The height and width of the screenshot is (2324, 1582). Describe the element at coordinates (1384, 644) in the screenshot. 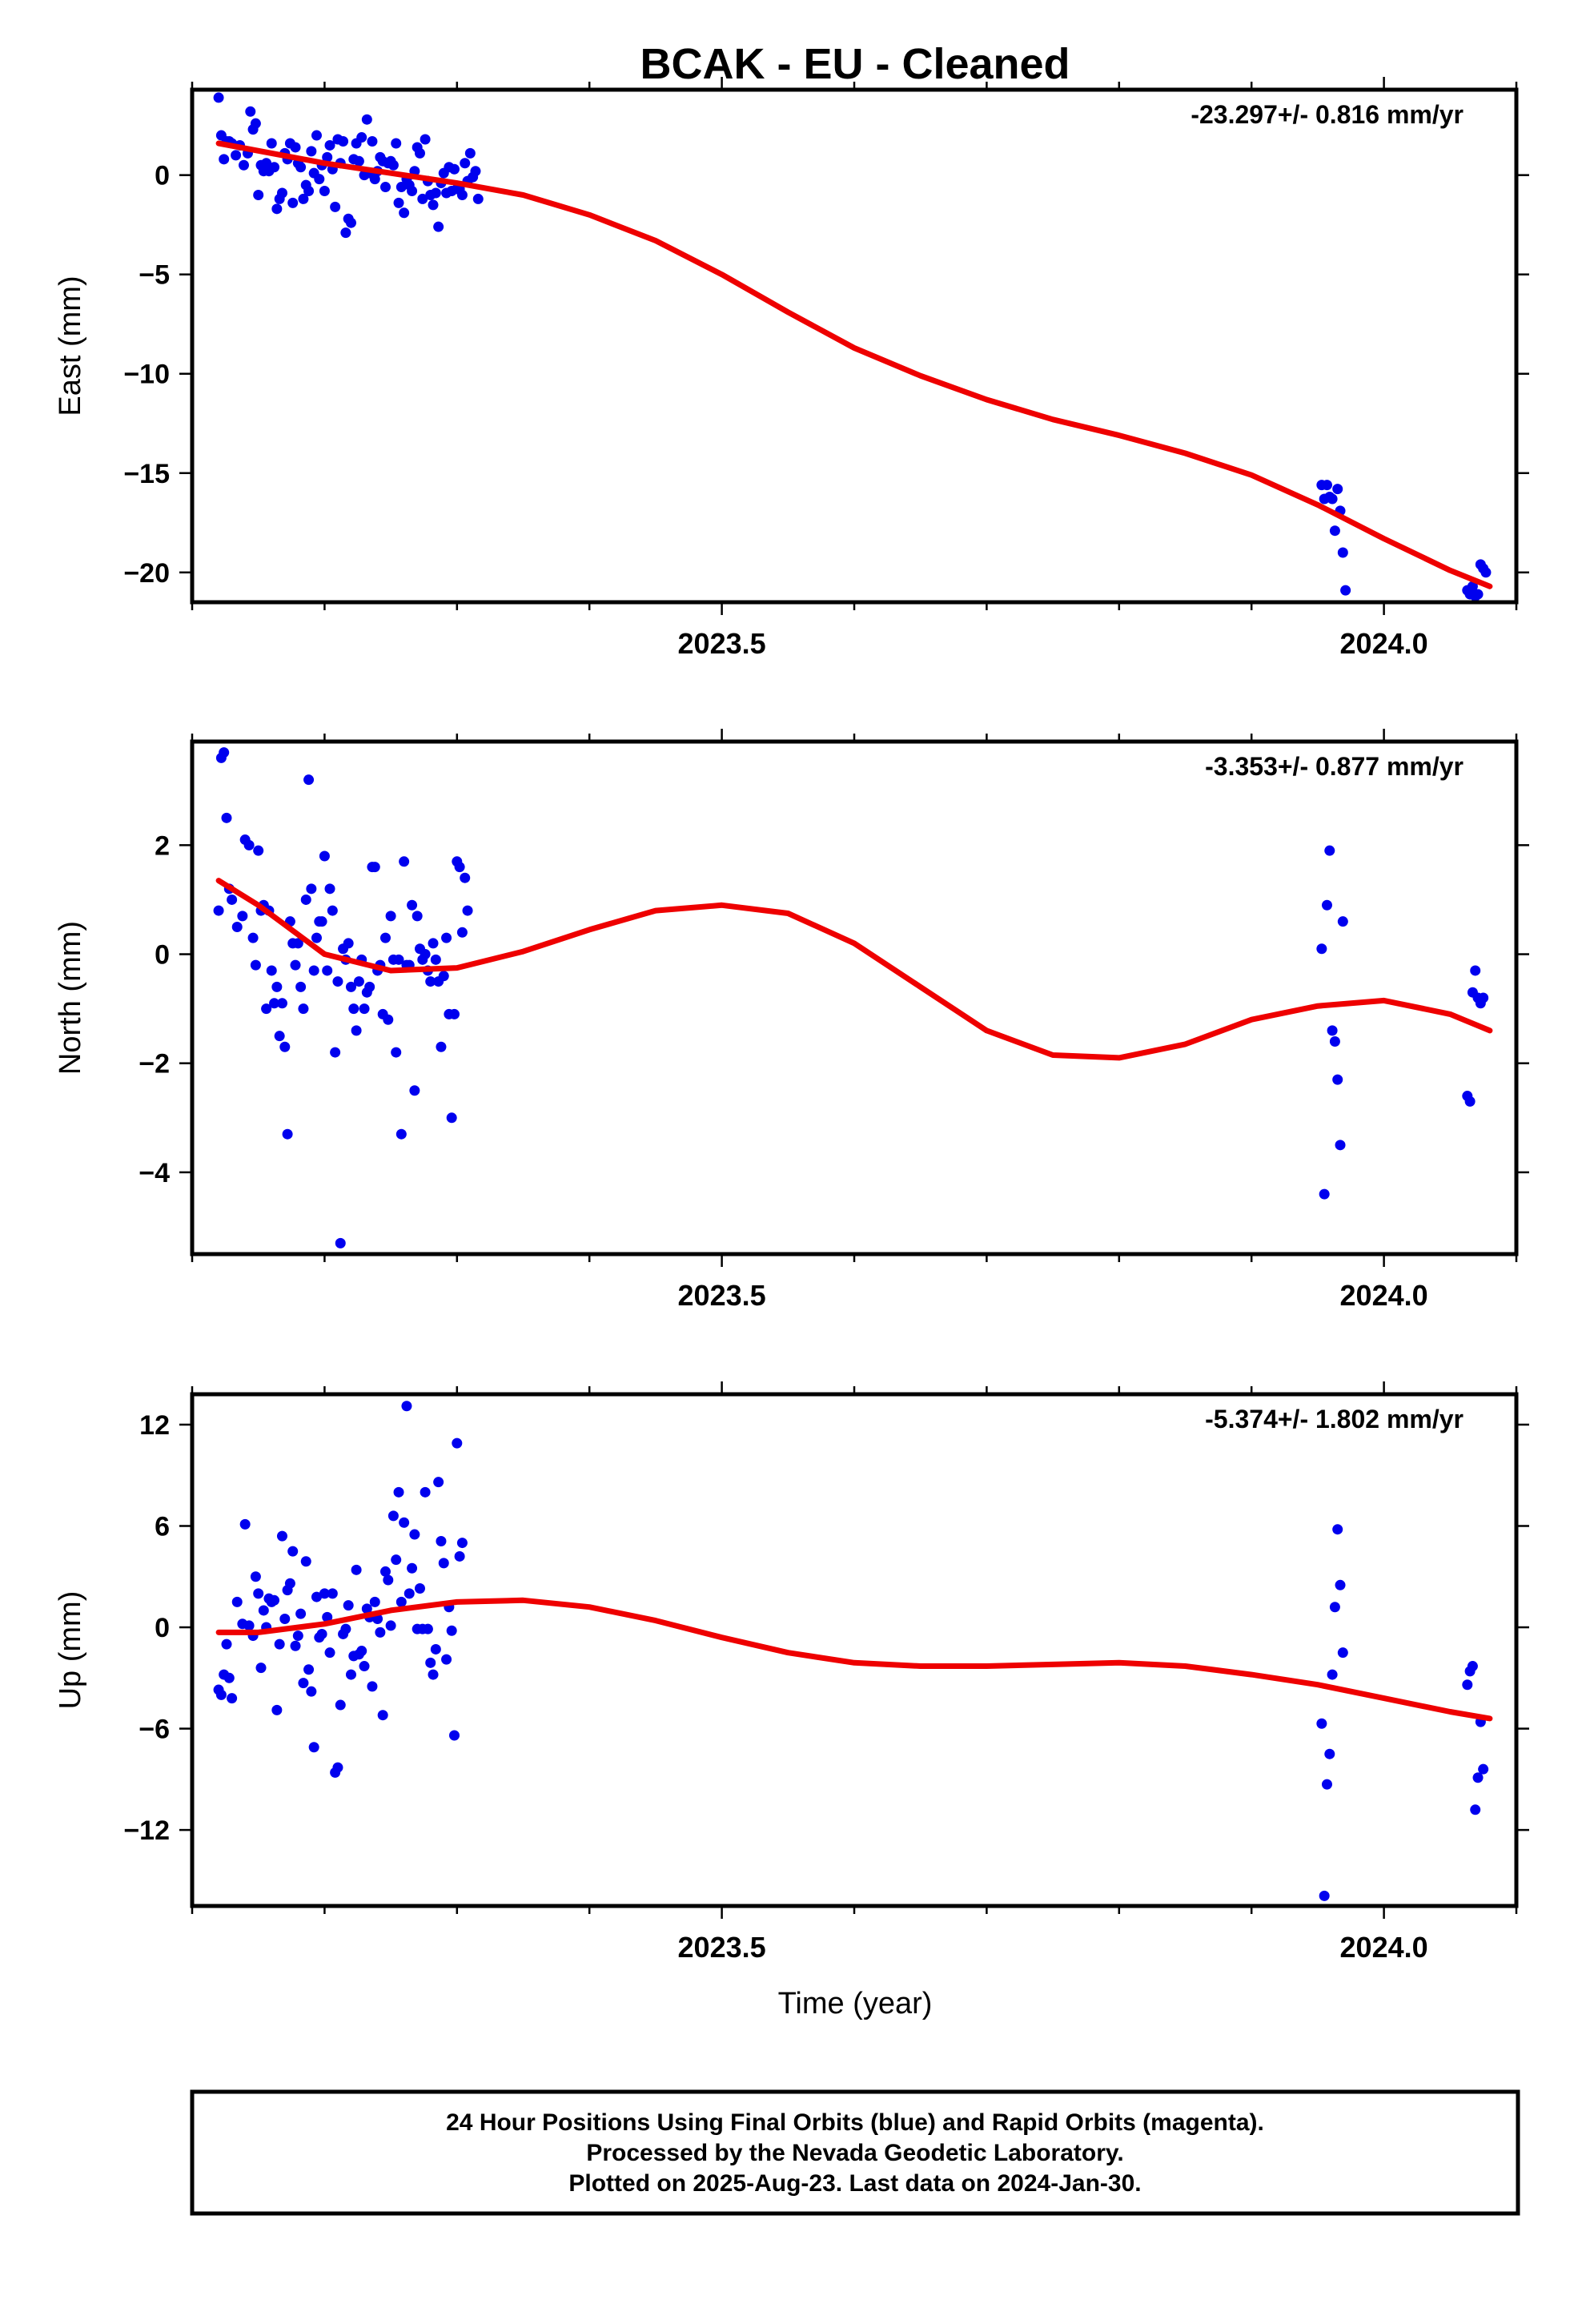

I see `east-xtick-label: 2024.0` at that location.